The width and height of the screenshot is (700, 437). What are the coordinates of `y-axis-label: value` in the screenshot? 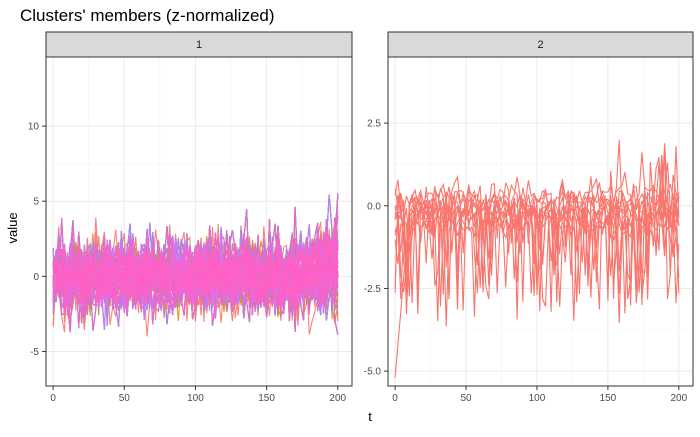 It's located at (12, 227).